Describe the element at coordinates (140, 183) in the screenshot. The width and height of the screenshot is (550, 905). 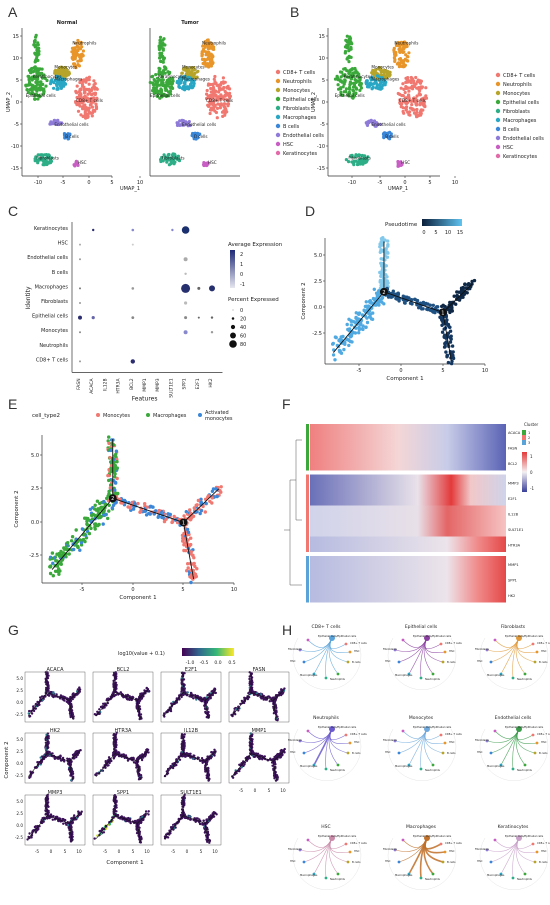
I see `panel-a-x-tick-label: 10` at that location.